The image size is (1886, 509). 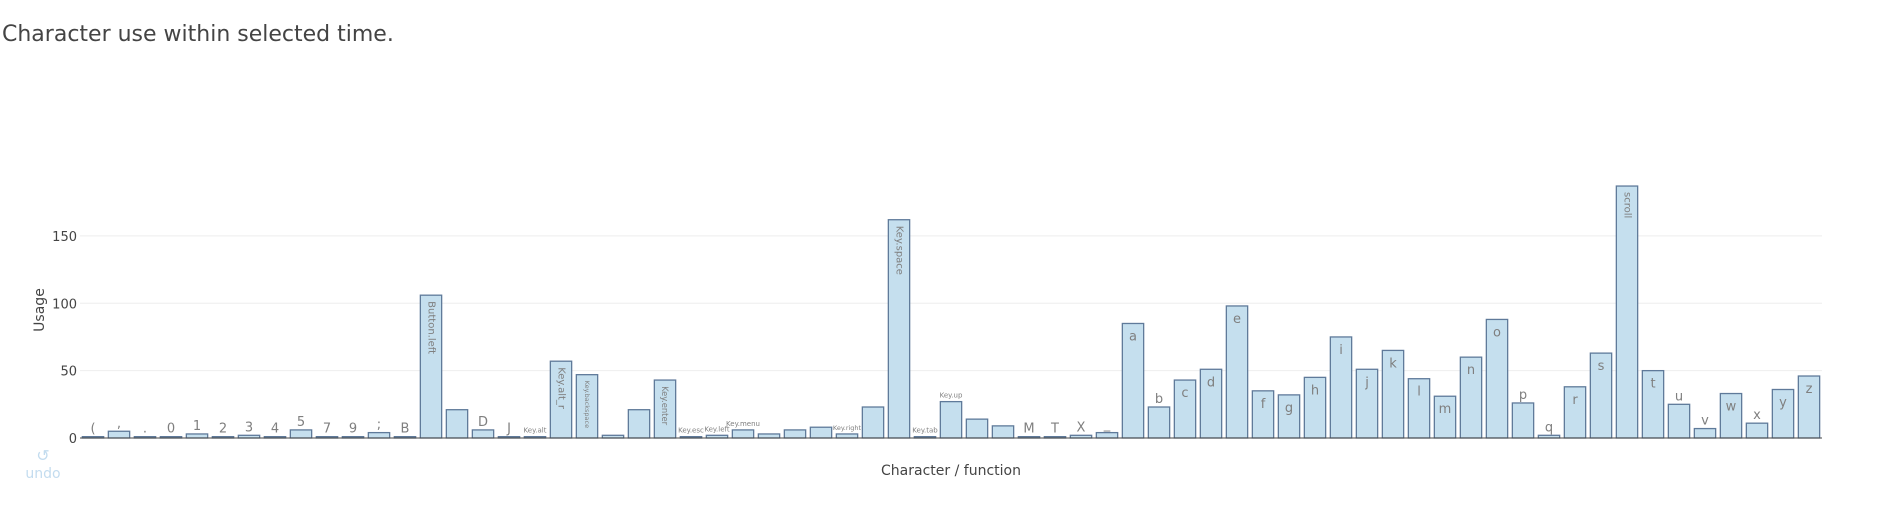 I want to click on bar-label: T, so click(x=1054, y=429).